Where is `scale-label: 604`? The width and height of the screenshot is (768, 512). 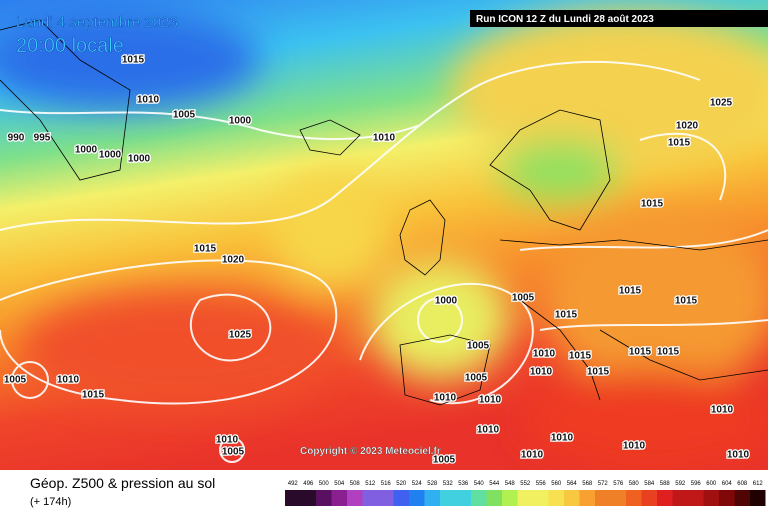 scale-label: 604 is located at coordinates (727, 484).